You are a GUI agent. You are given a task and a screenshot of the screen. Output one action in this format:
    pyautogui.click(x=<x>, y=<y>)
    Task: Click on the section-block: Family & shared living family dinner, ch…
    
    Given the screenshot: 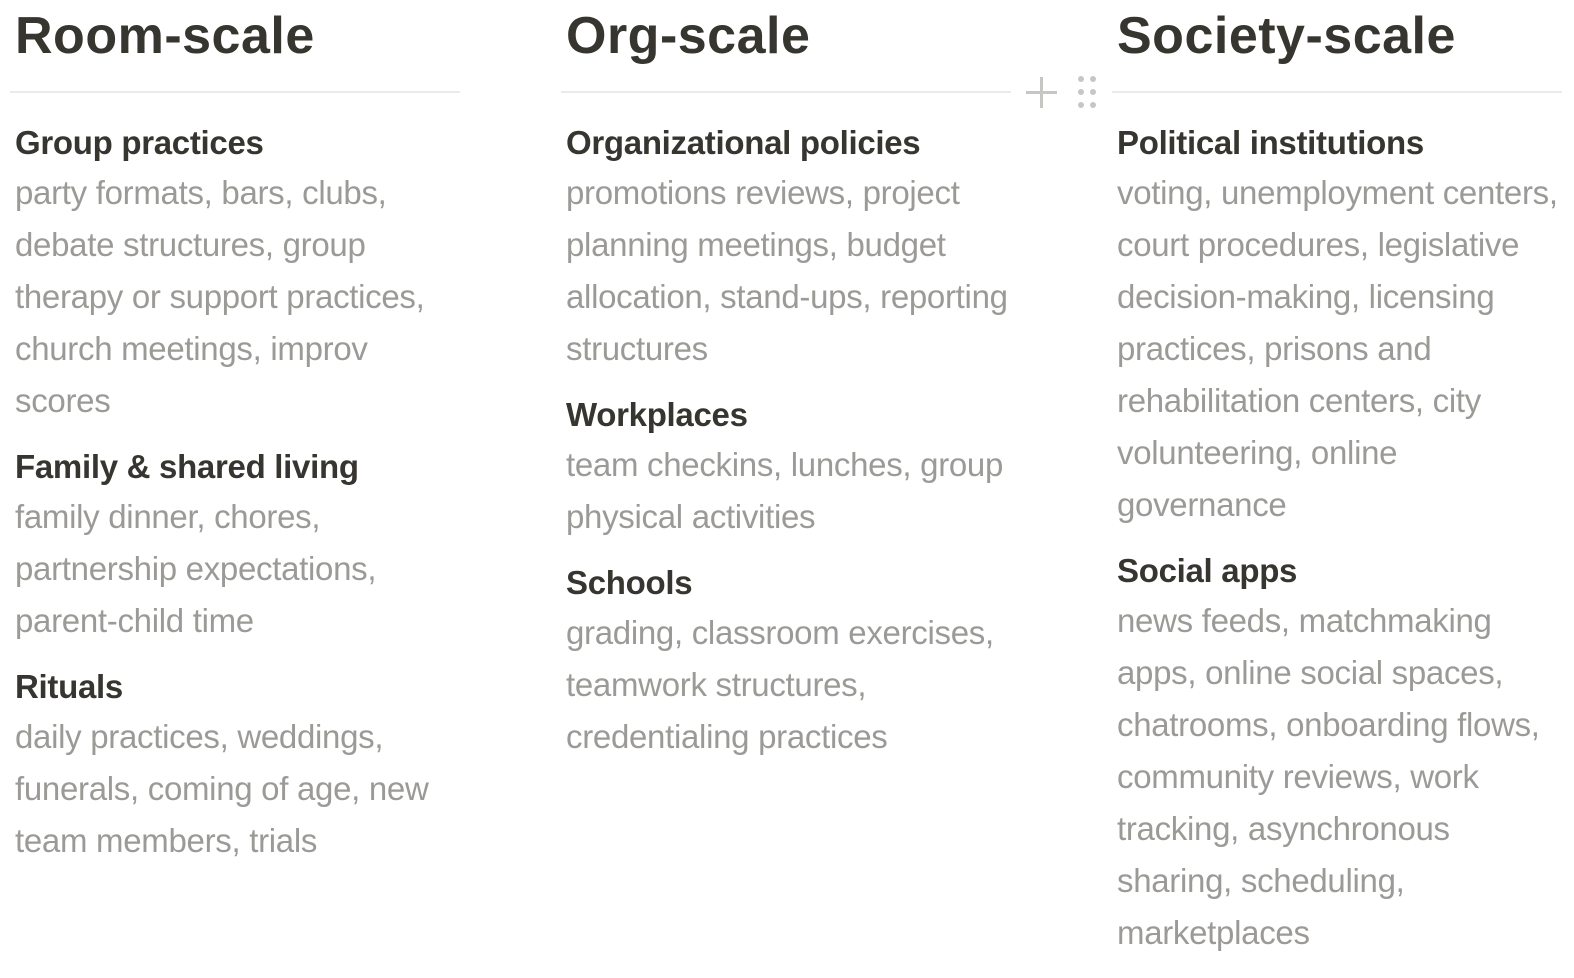 What is the action you would take?
    pyautogui.click(x=237, y=545)
    